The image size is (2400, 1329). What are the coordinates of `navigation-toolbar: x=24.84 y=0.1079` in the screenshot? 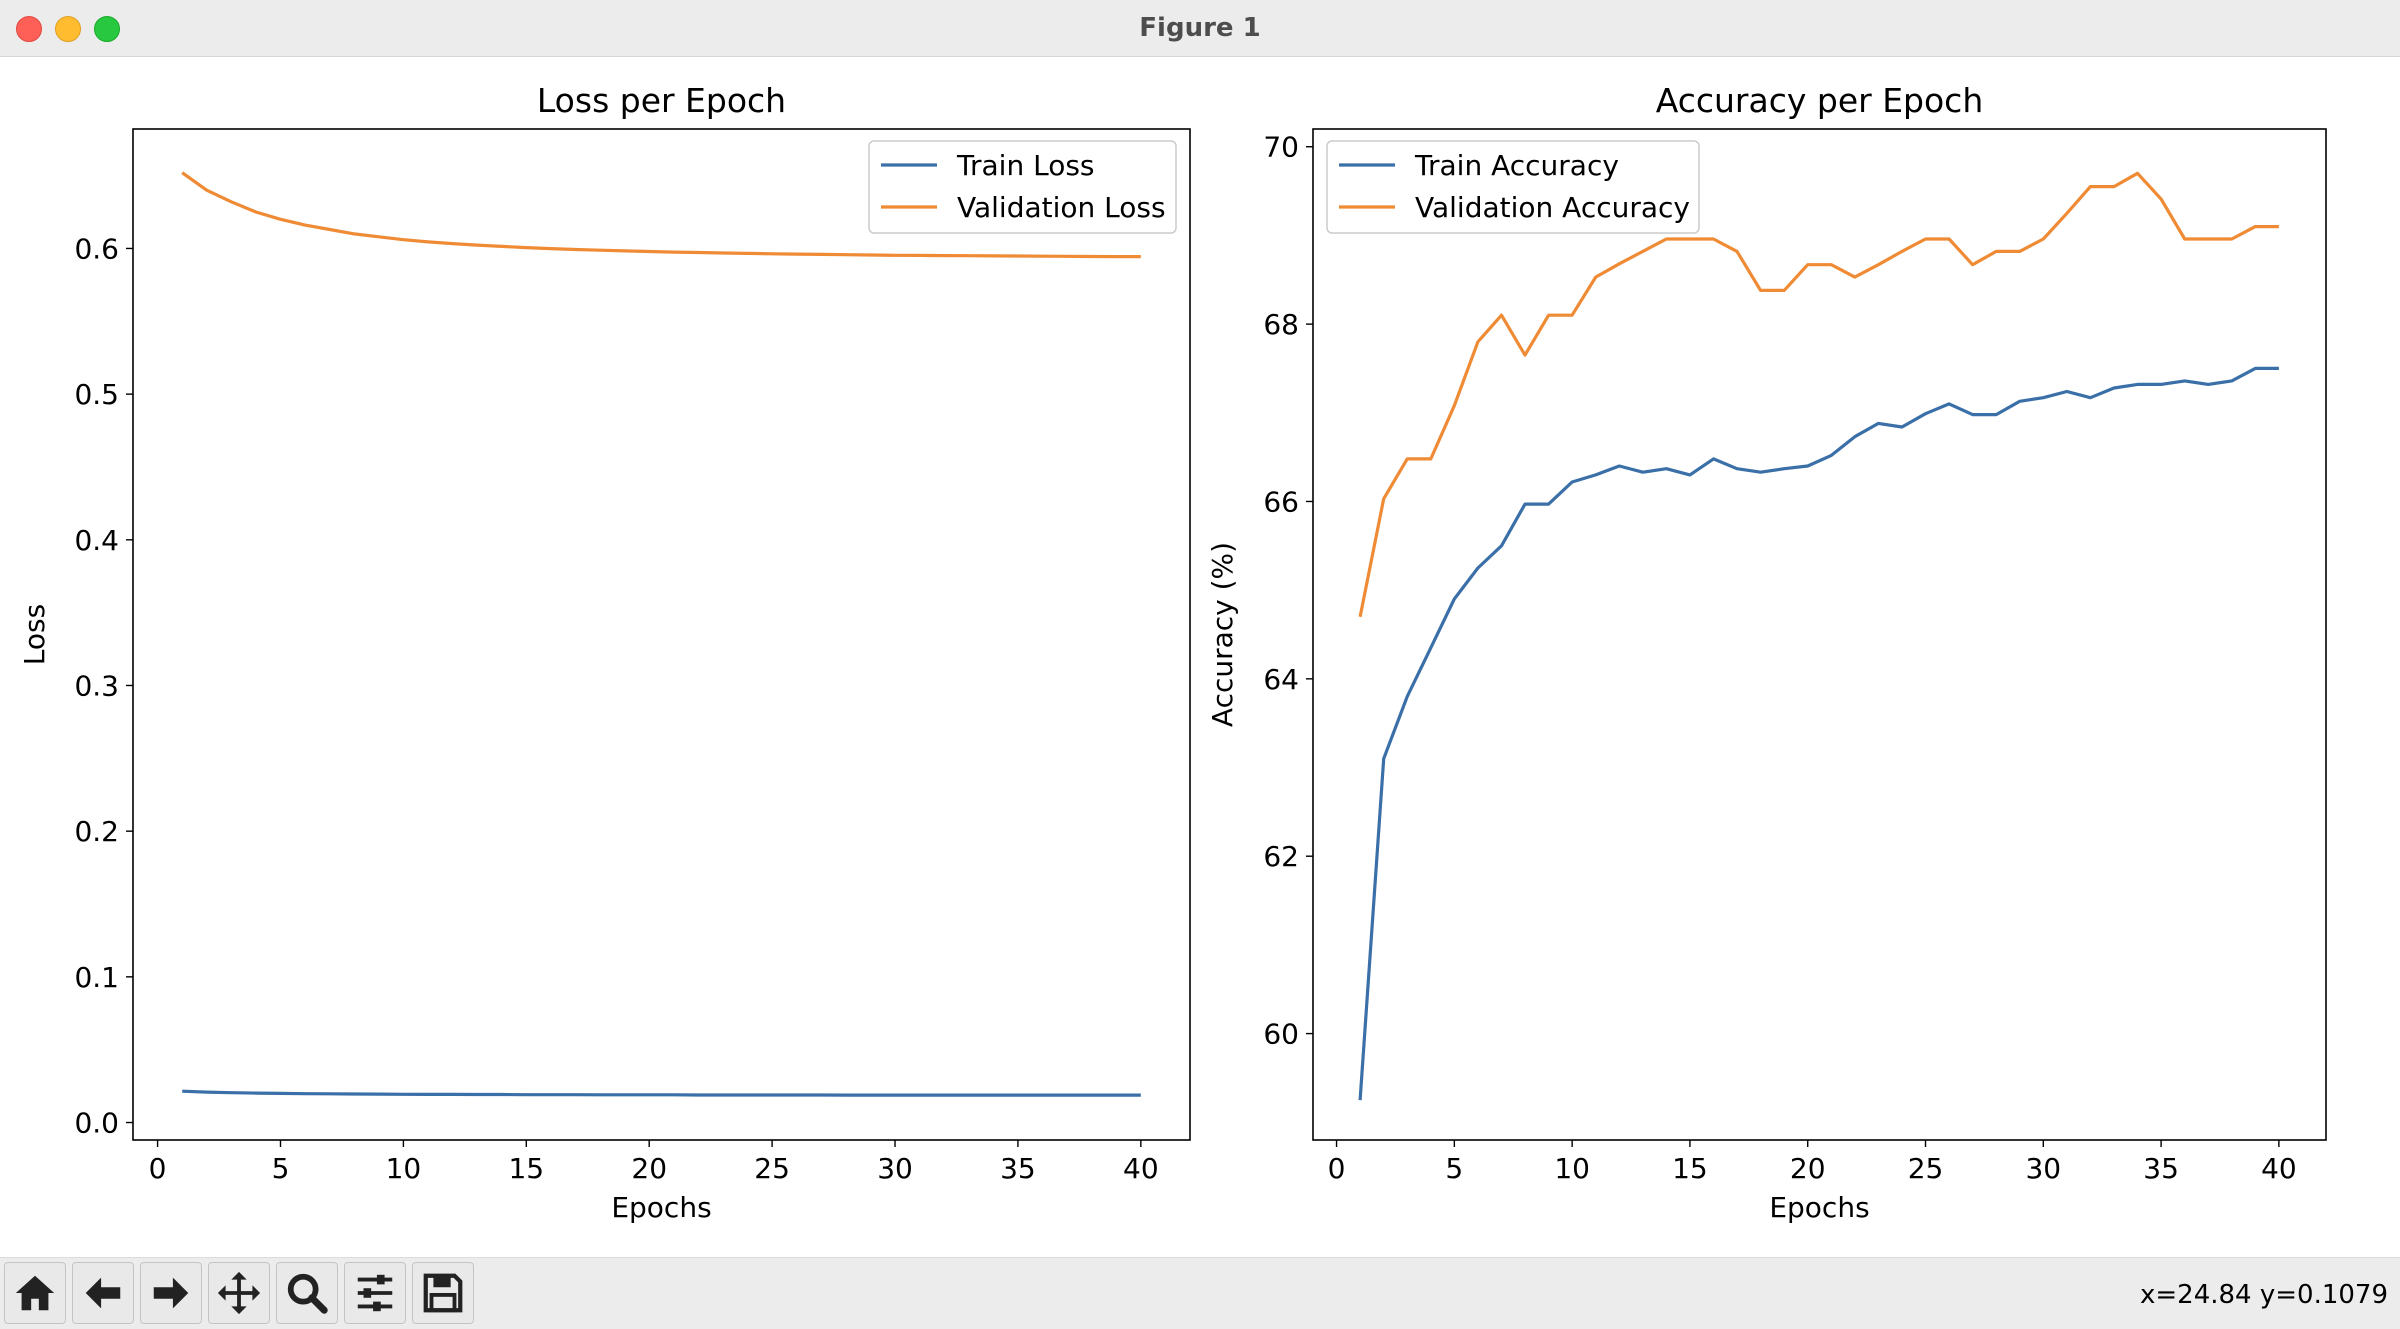 It's located at (1200, 1293).